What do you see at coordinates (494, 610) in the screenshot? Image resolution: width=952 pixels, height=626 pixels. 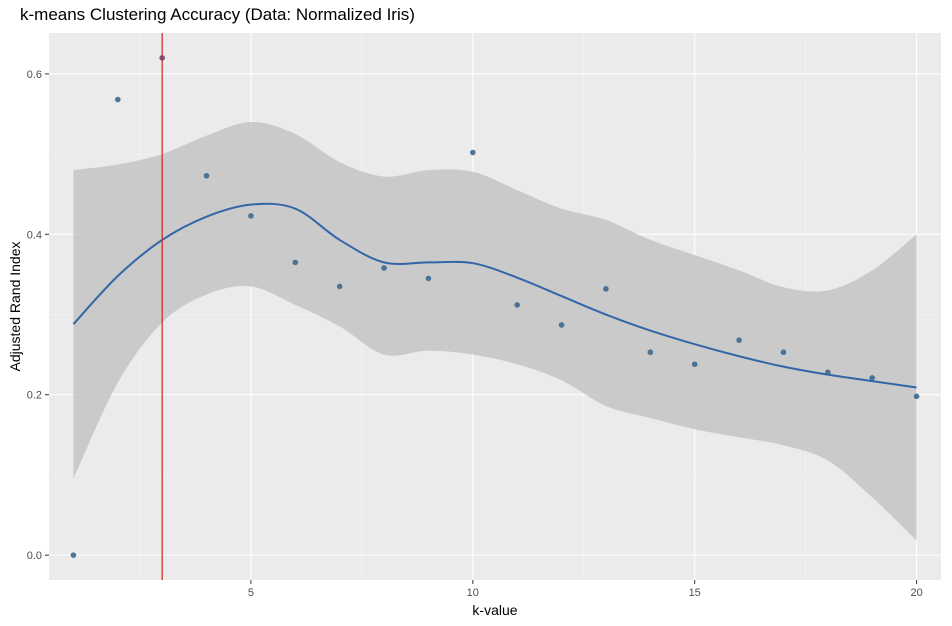 I see `x-axis-title: k-value` at bounding box center [494, 610].